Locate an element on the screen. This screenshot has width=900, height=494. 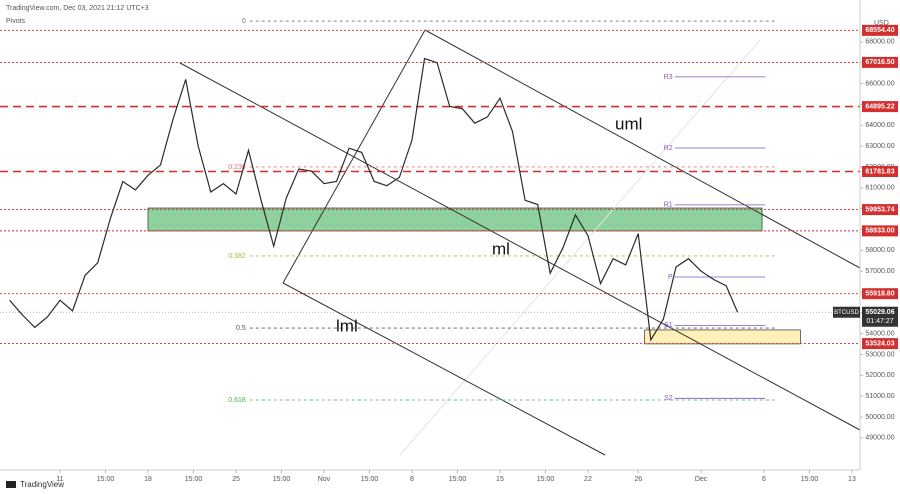
level-tag-label: 61781.83 is located at coordinates (879, 171).